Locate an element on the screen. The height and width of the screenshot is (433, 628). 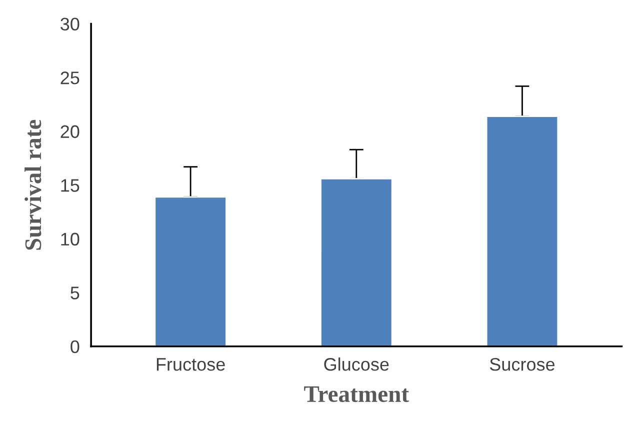
y-tick-label: 20 is located at coordinates (70, 131).